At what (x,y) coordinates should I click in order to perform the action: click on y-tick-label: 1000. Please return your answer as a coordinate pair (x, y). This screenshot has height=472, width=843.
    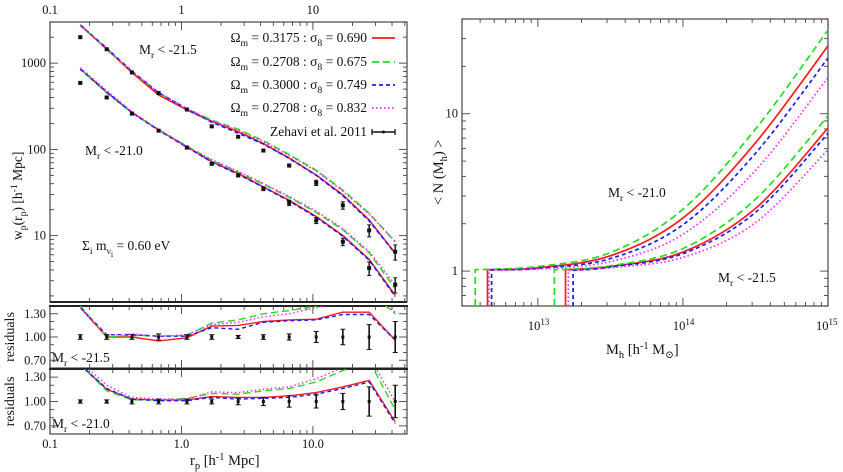
    Looking at the image, I should click on (33, 63).